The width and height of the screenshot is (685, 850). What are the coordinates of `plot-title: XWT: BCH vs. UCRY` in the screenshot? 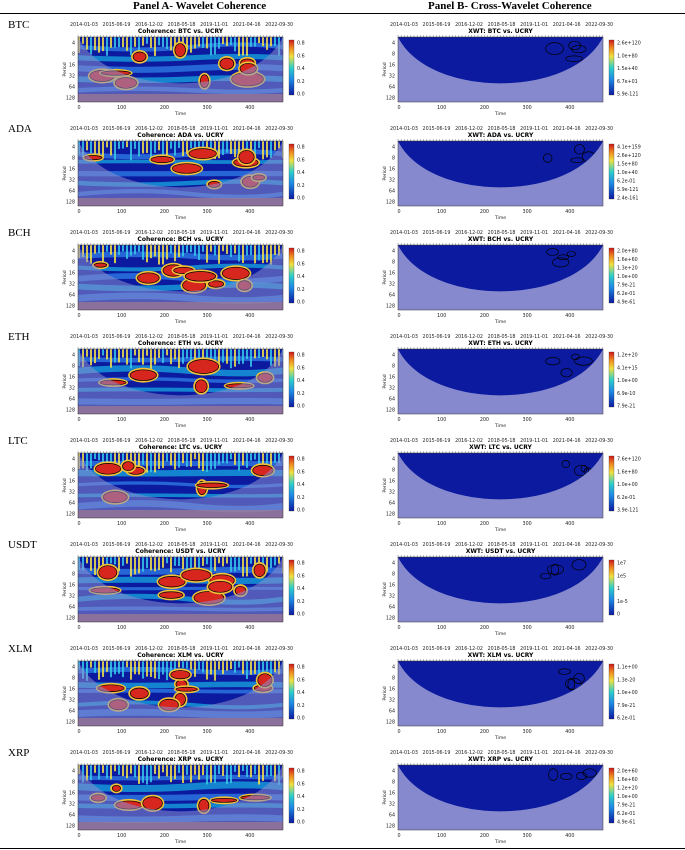 It's located at (501, 239).